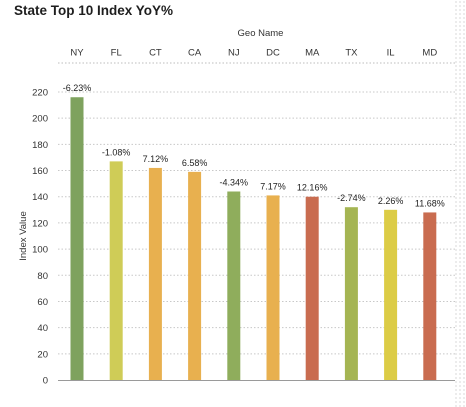  What do you see at coordinates (42, 302) in the screenshot?
I see `y-tick-label: 60` at bounding box center [42, 302].